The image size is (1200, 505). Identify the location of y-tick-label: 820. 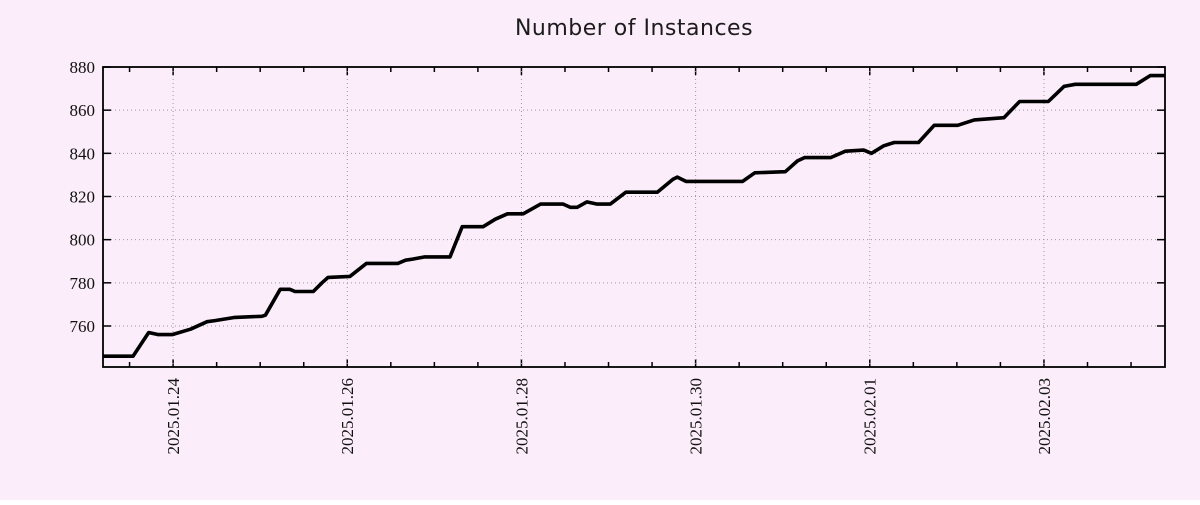
(83, 196).